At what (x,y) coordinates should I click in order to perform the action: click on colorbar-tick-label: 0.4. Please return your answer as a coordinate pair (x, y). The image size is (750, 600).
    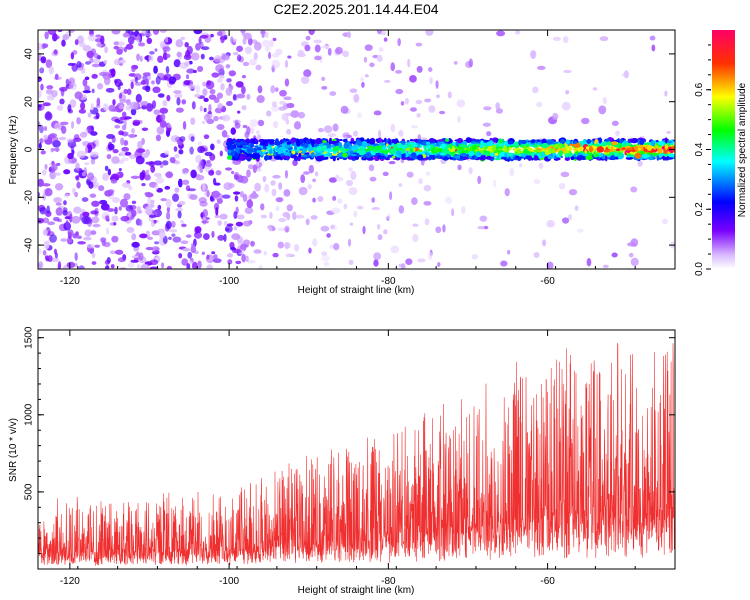
    Looking at the image, I should click on (699, 149).